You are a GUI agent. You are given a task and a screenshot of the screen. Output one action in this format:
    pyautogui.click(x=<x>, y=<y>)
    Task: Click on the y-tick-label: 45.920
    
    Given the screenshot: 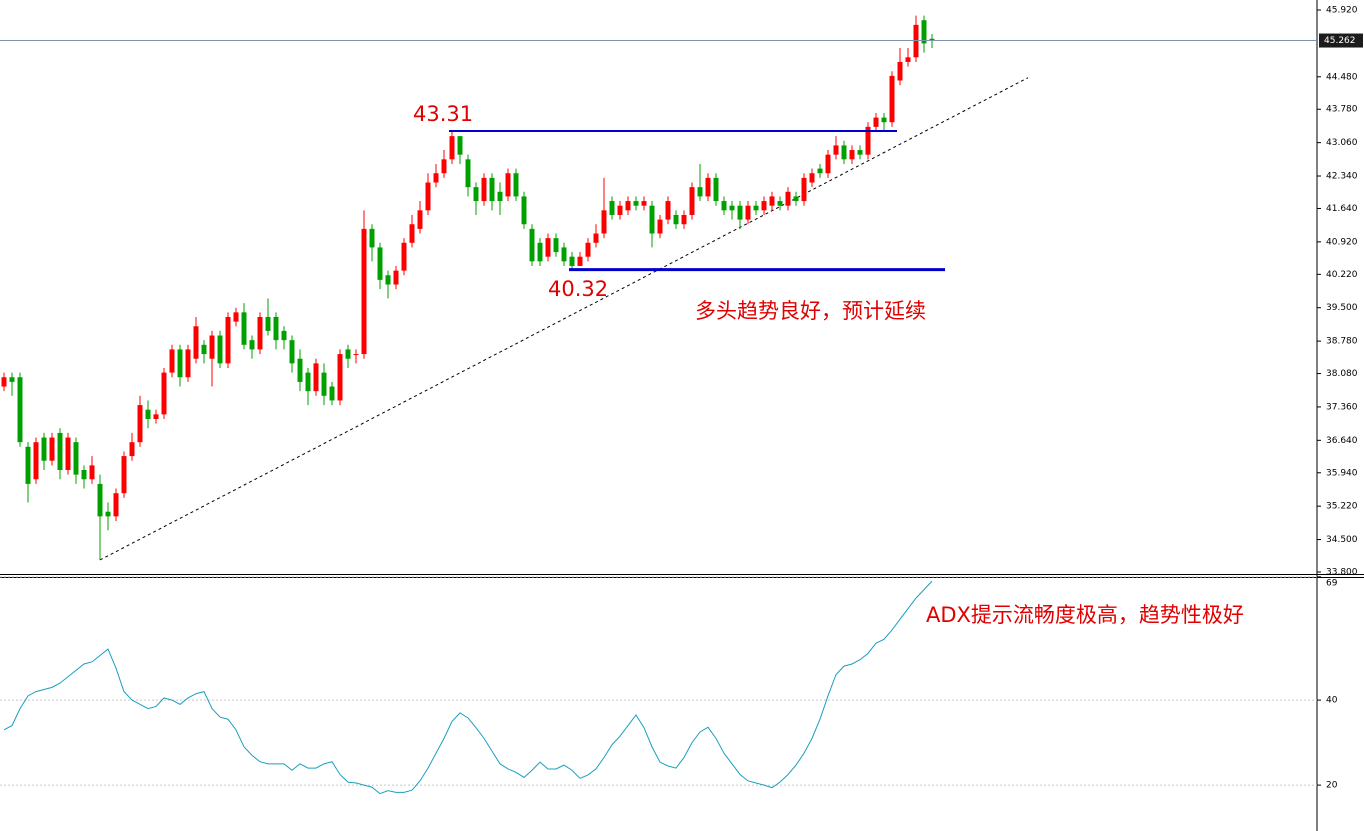 What is the action you would take?
    pyautogui.click(x=1342, y=11)
    